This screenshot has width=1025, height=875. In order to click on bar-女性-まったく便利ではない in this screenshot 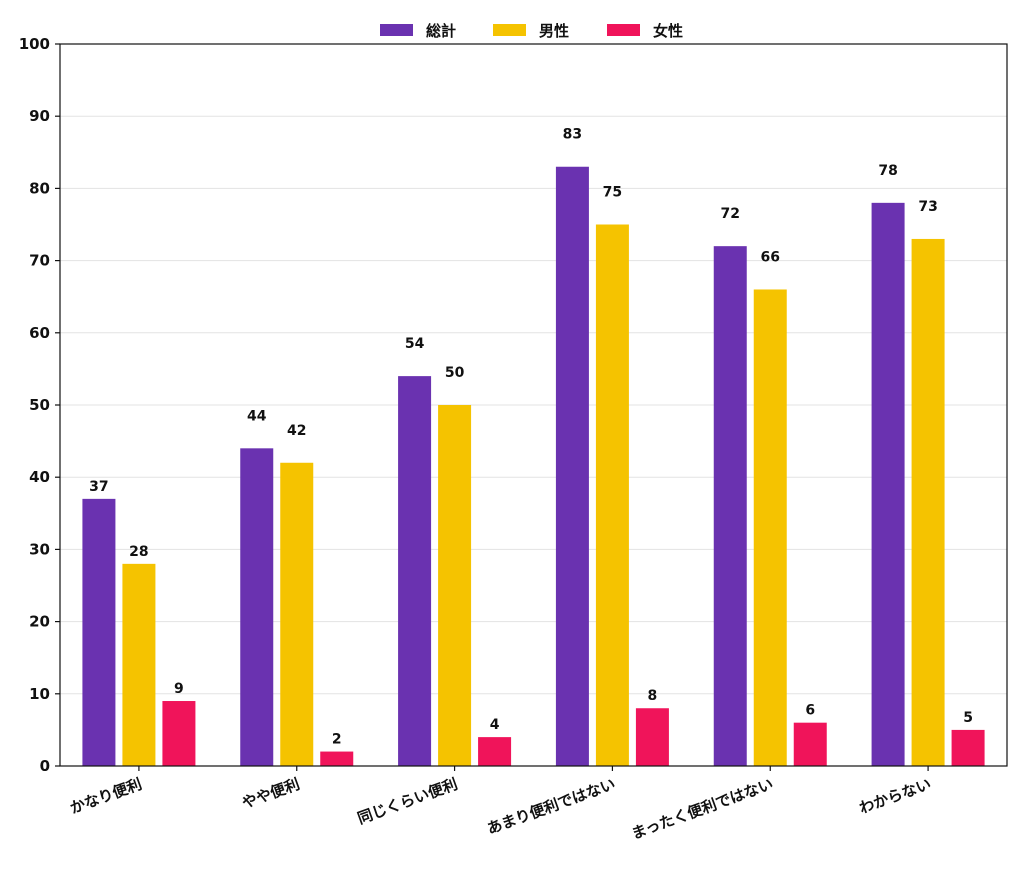, I will do `click(810, 744)`.